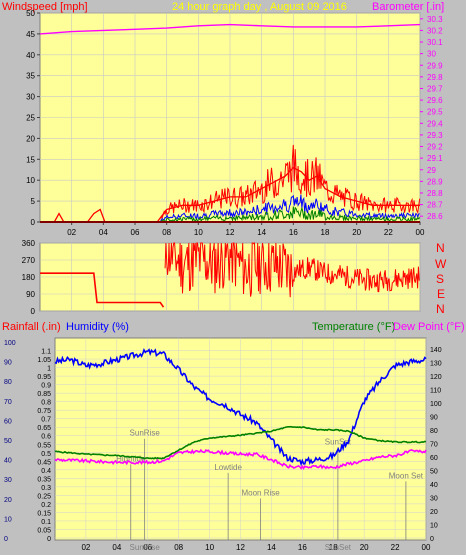 This screenshot has width=466, height=555. Describe the element at coordinates (49, 369) in the screenshot. I see `rain-ytick-label: 1` at that location.